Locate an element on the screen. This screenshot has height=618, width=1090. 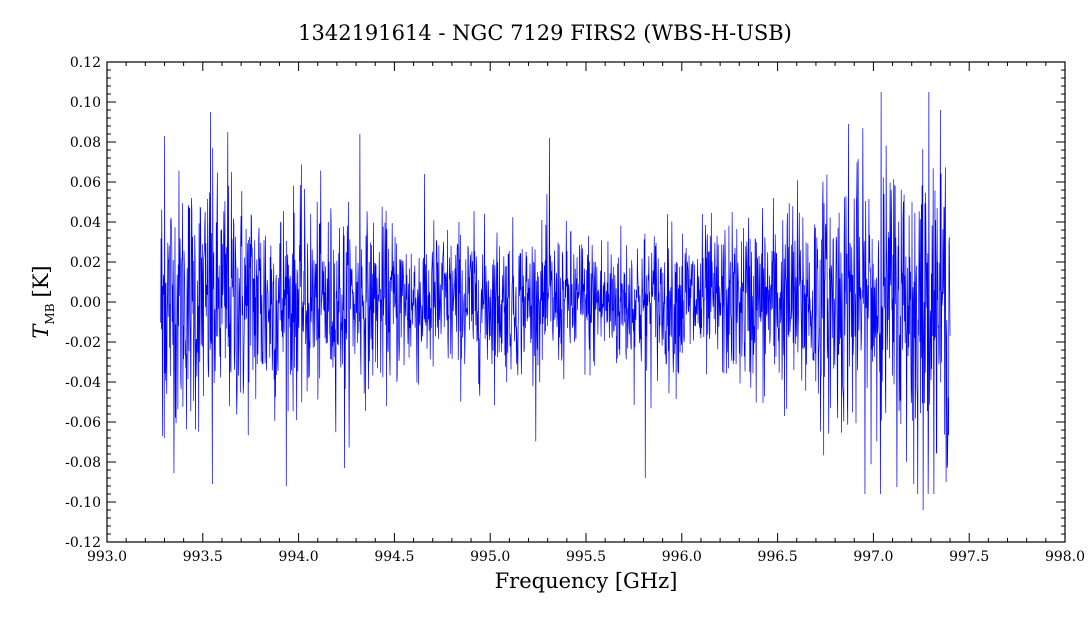
y-tick-label: 0.06 is located at coordinates (85, 183).